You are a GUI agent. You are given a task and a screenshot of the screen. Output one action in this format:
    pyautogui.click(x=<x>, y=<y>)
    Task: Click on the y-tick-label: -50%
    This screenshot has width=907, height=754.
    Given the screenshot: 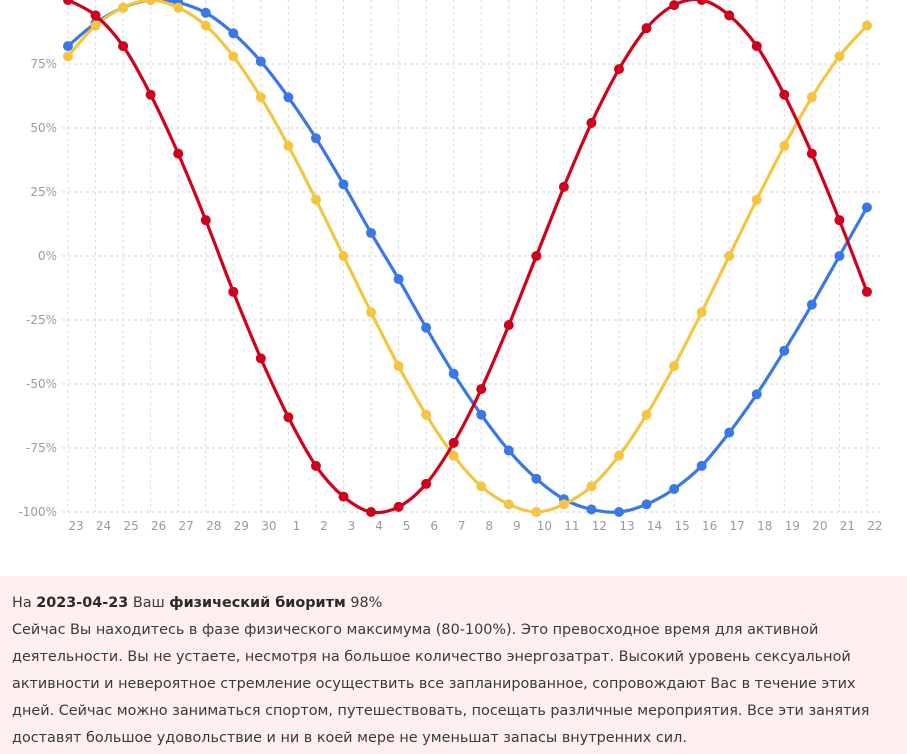 What is the action you would take?
    pyautogui.click(x=41, y=384)
    